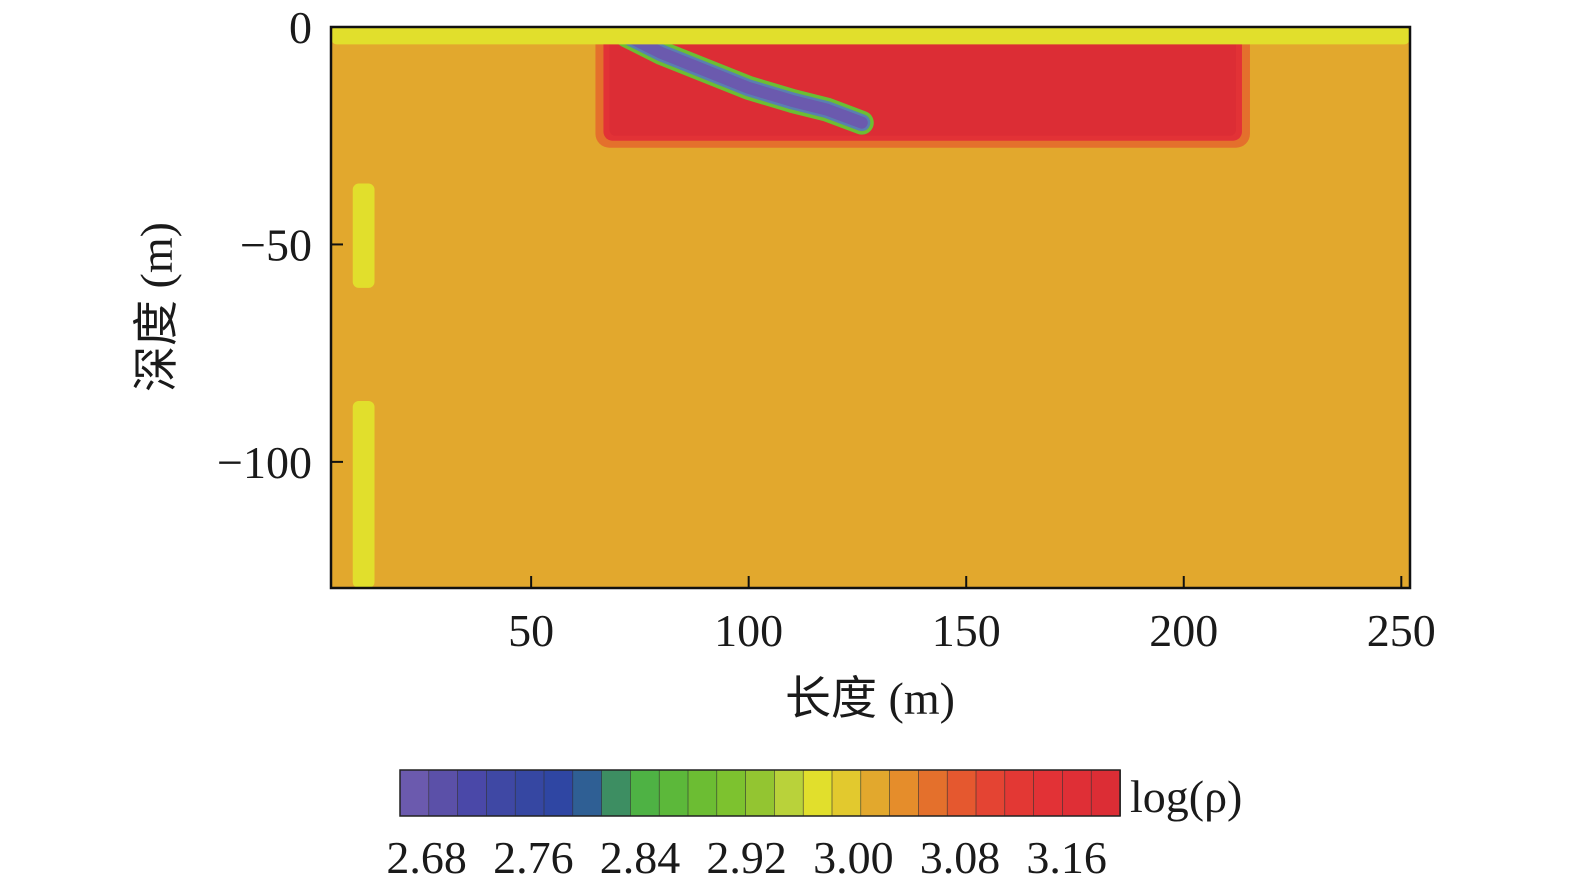 This screenshot has height=894, width=1575. Describe the element at coordinates (870, 698) in the screenshot. I see `x-axis-label: 长度 (m)` at that location.